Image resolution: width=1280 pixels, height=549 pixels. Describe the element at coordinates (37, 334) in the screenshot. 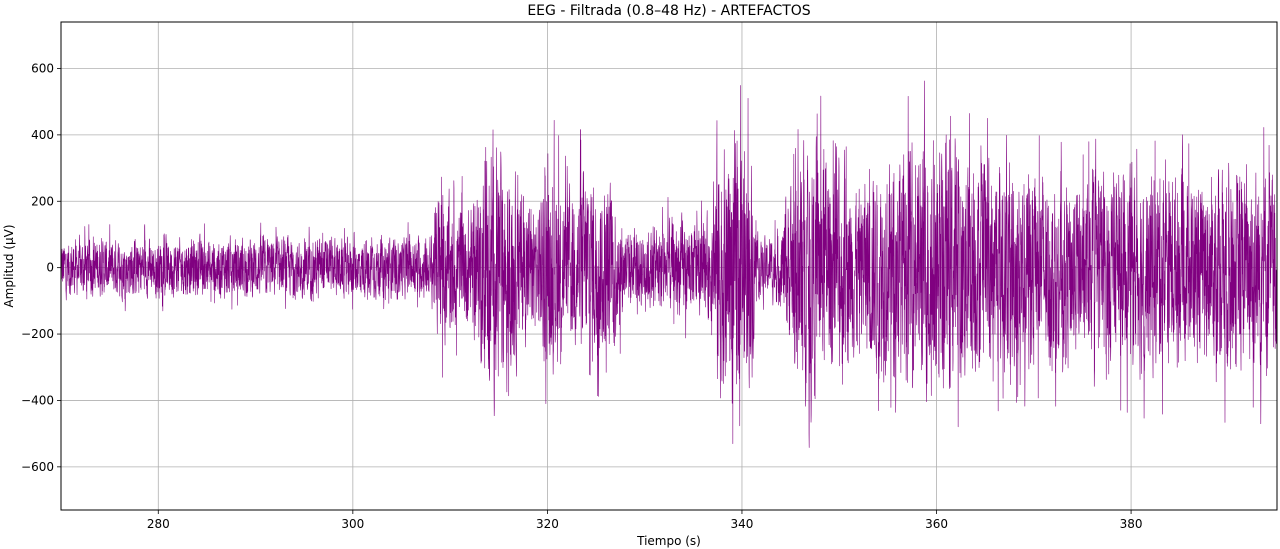

I see `y-tick-label: −200` at that location.